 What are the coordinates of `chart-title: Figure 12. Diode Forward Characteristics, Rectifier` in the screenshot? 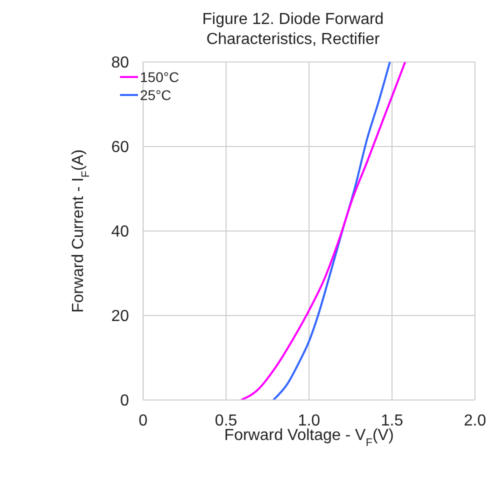 It's located at (293, 30).